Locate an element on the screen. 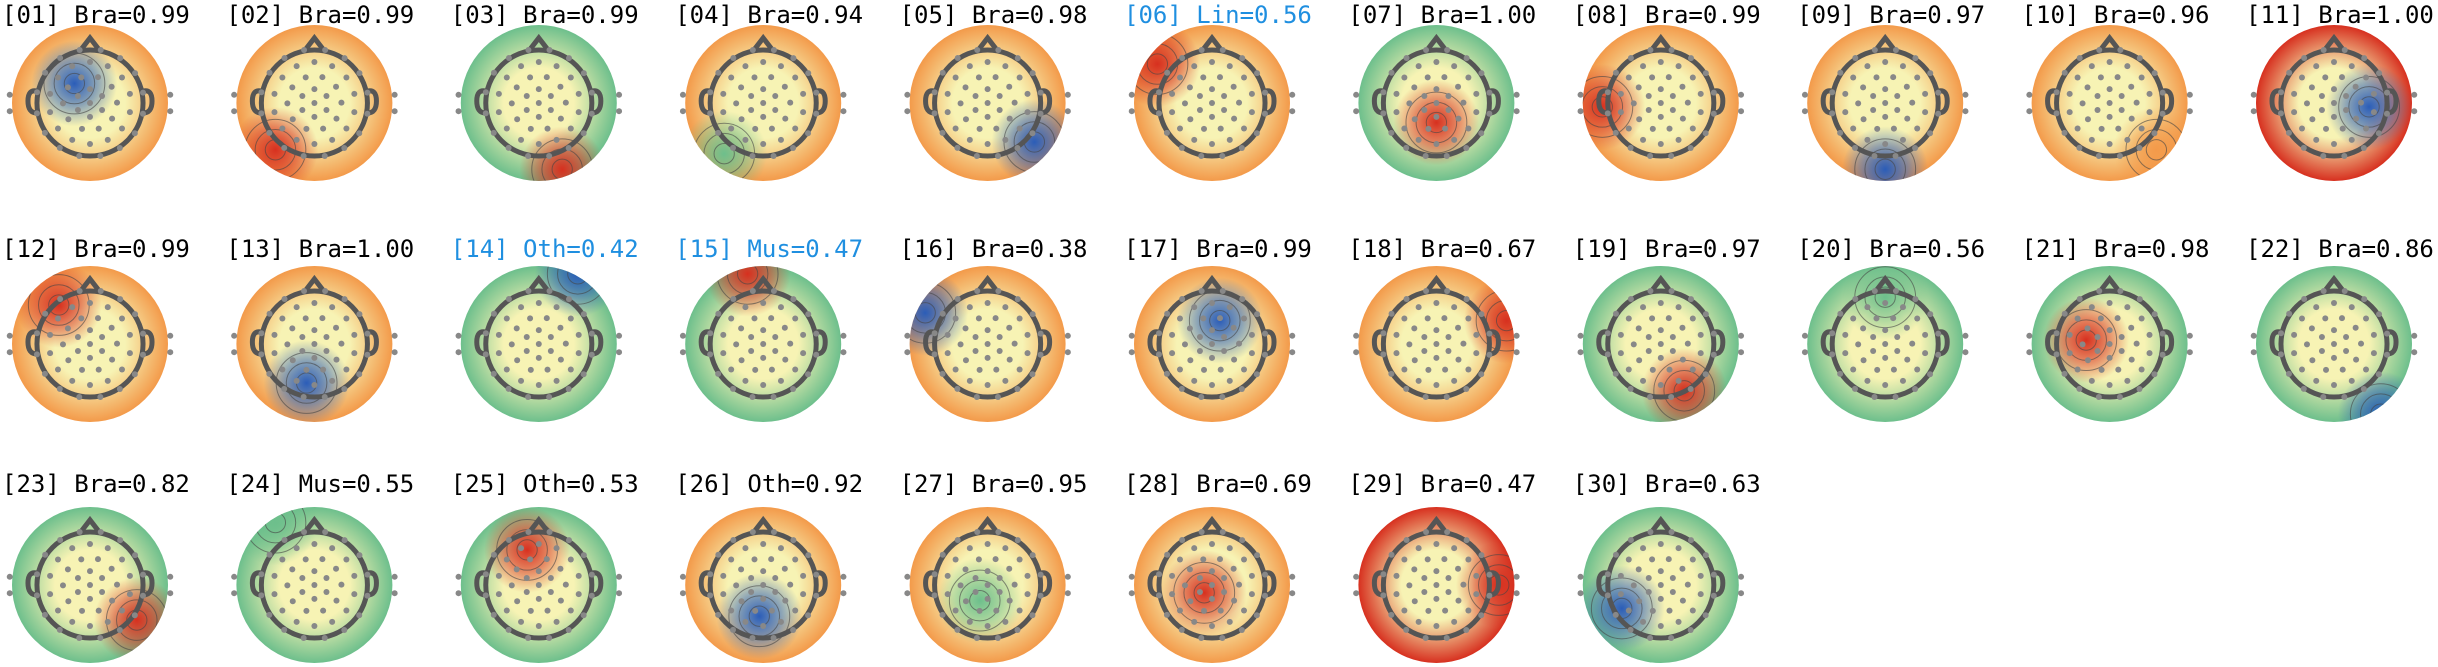  component-label: [26] Oth=0.92 is located at coordinates (769, 484).